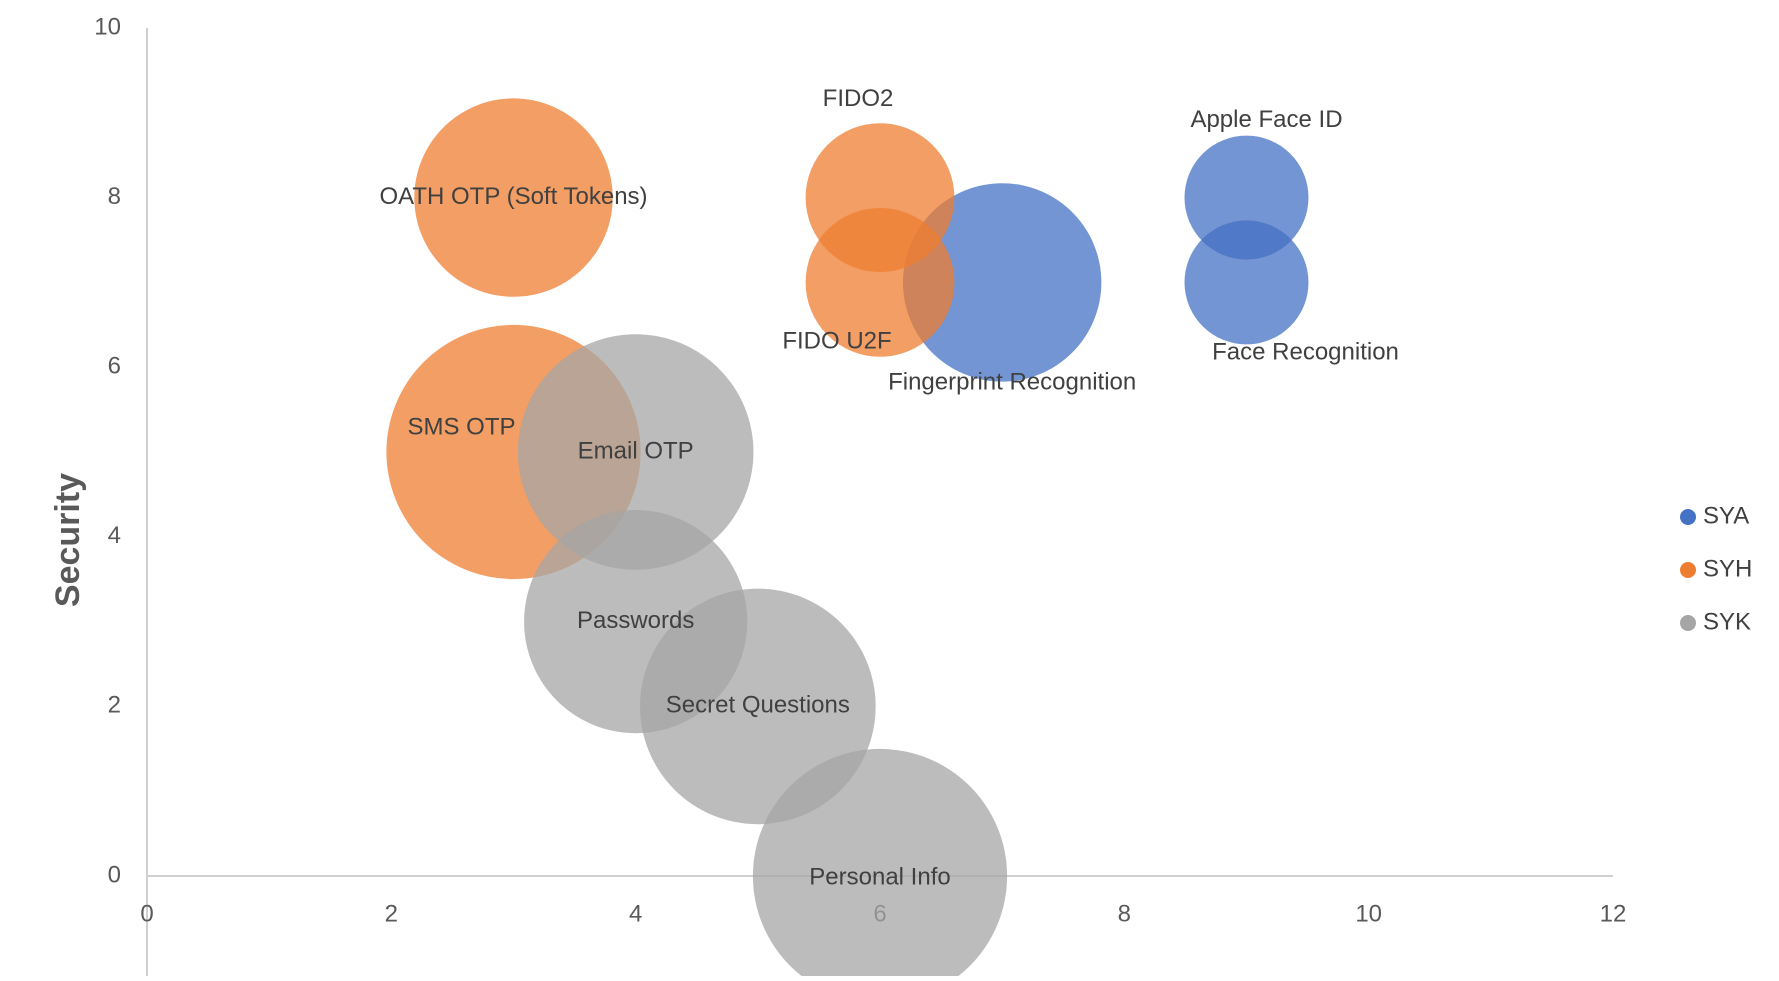 This screenshot has height=981, width=1779. I want to click on x-tick-label: 8, so click(1124, 913).